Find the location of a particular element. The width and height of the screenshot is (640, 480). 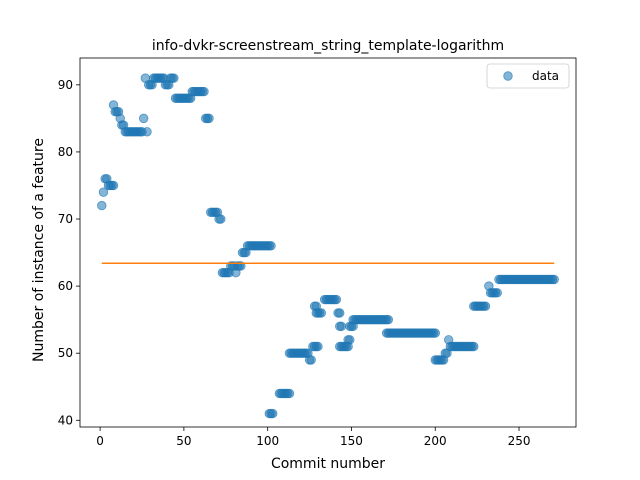

x-tick-label: 200 is located at coordinates (435, 441).